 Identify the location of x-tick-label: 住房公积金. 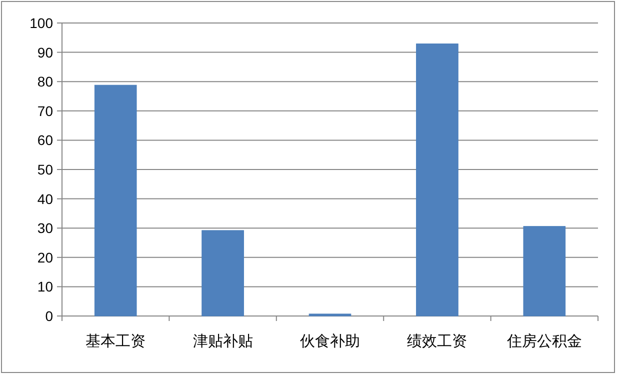
(544, 341).